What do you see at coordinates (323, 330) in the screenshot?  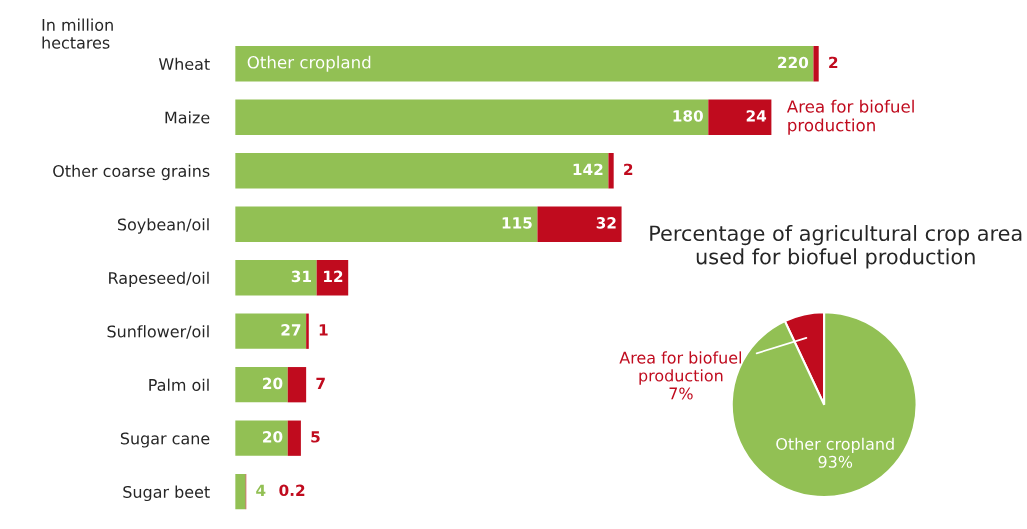 I see `data-label: 1` at bounding box center [323, 330].